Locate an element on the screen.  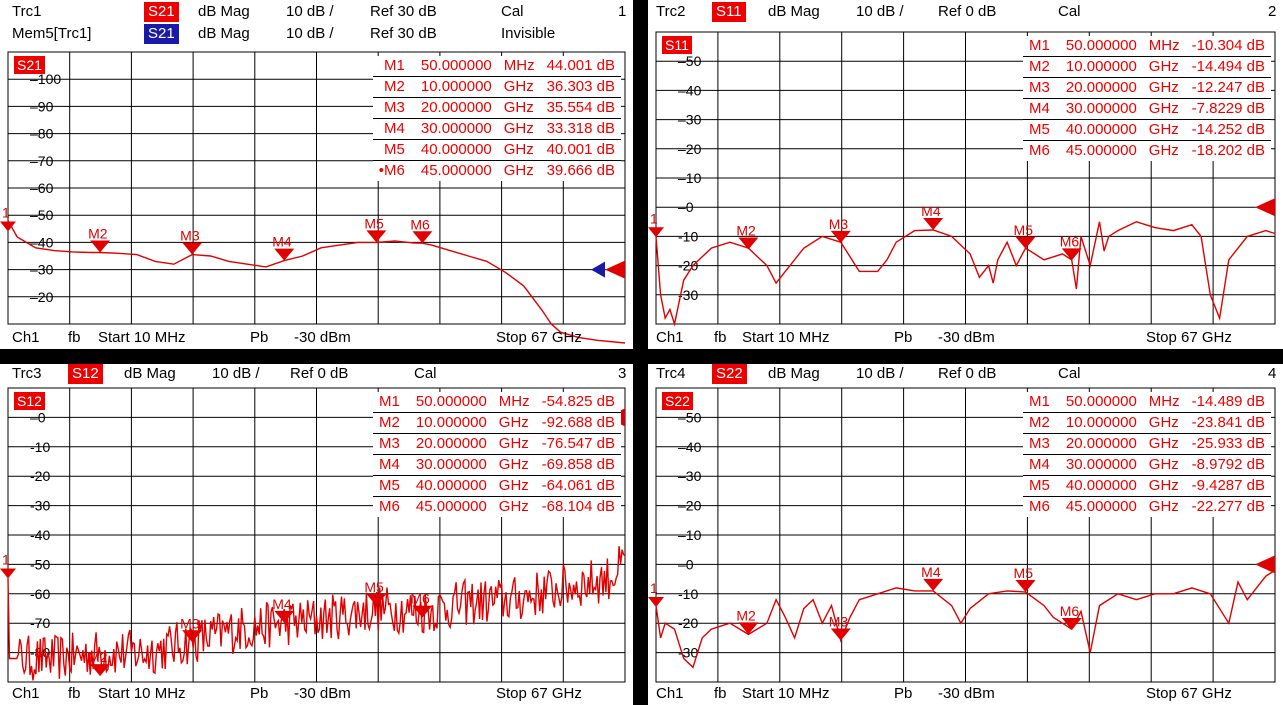
y-tick-label: –70 is located at coordinates (42, 161).